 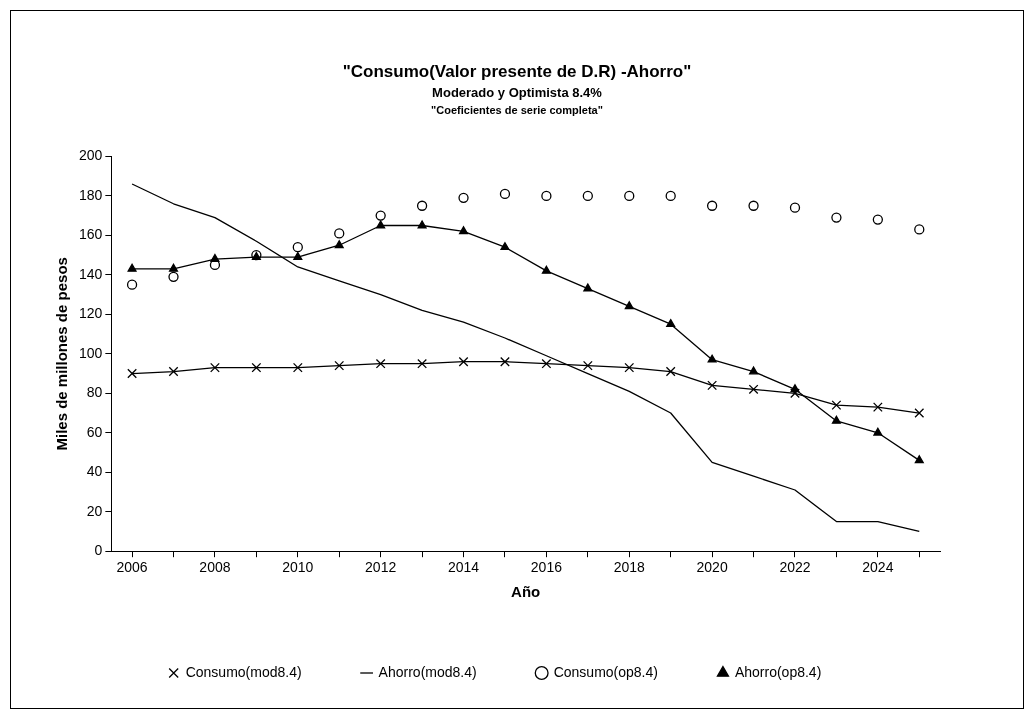 I want to click on y-tick-label: 140, so click(x=91, y=273).